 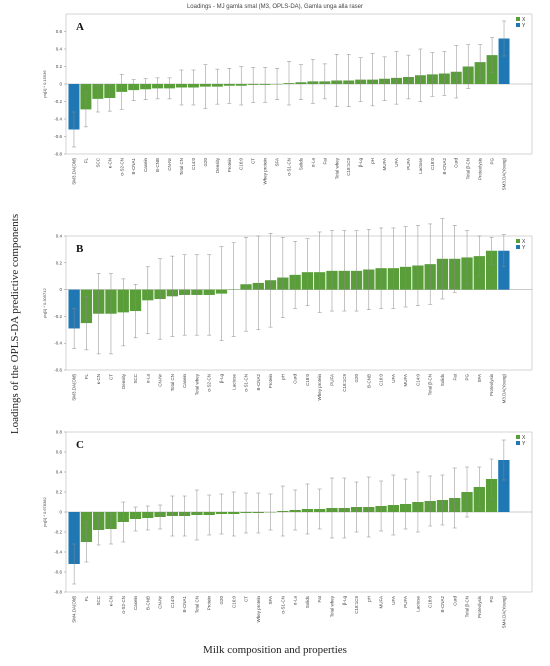 What do you see at coordinates (74, 107) in the screenshot?
I see `bar-SM3.DA(Old)` at bounding box center [74, 107].